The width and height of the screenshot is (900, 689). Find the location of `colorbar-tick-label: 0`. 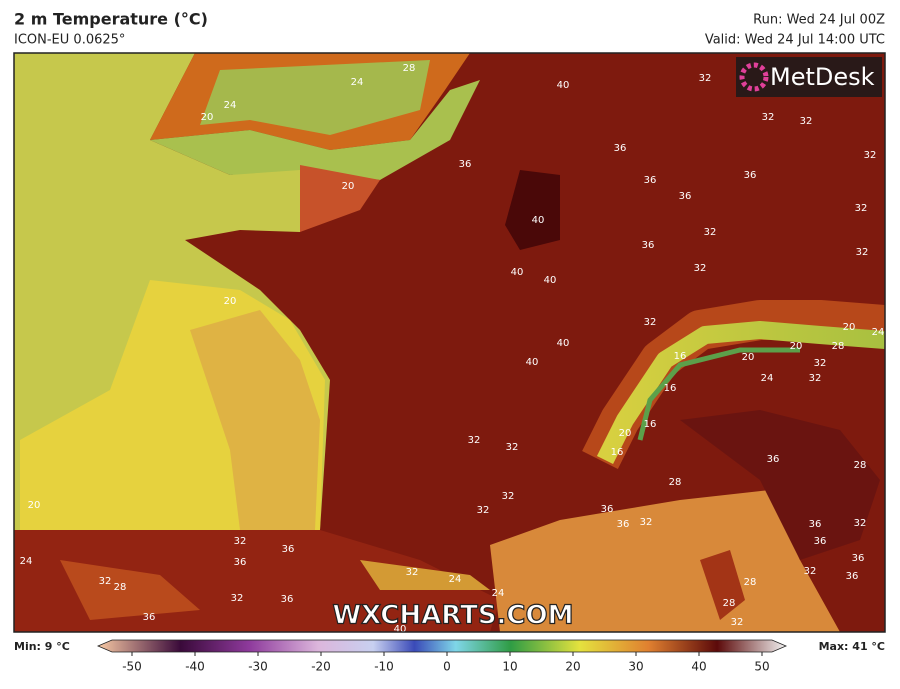

colorbar-tick-label: 0 is located at coordinates (447, 667).